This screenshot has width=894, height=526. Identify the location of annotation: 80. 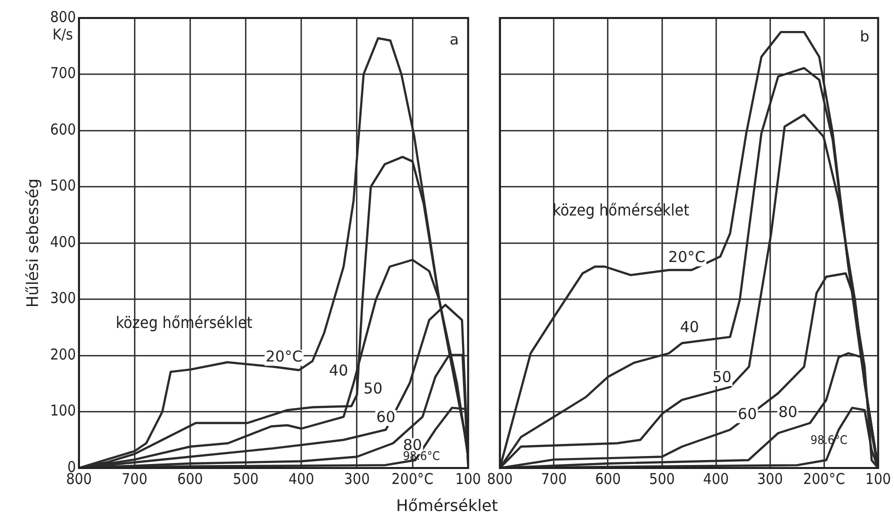
(788, 411).